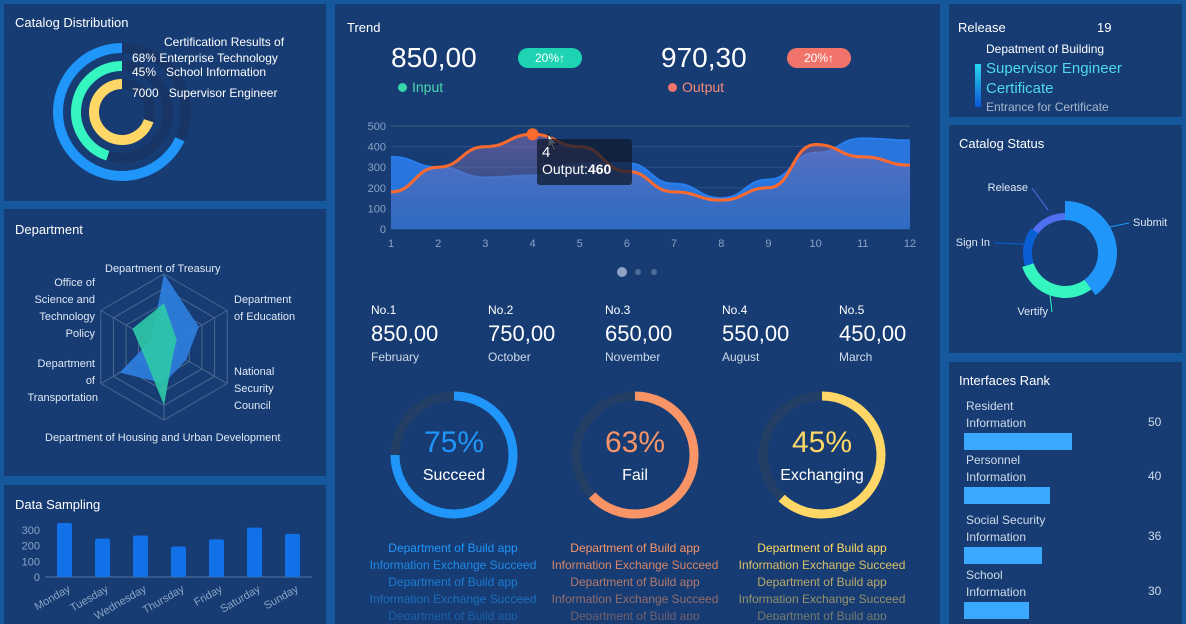  What do you see at coordinates (1155, 591) in the screenshot?
I see `rank-item-value: 30` at bounding box center [1155, 591].